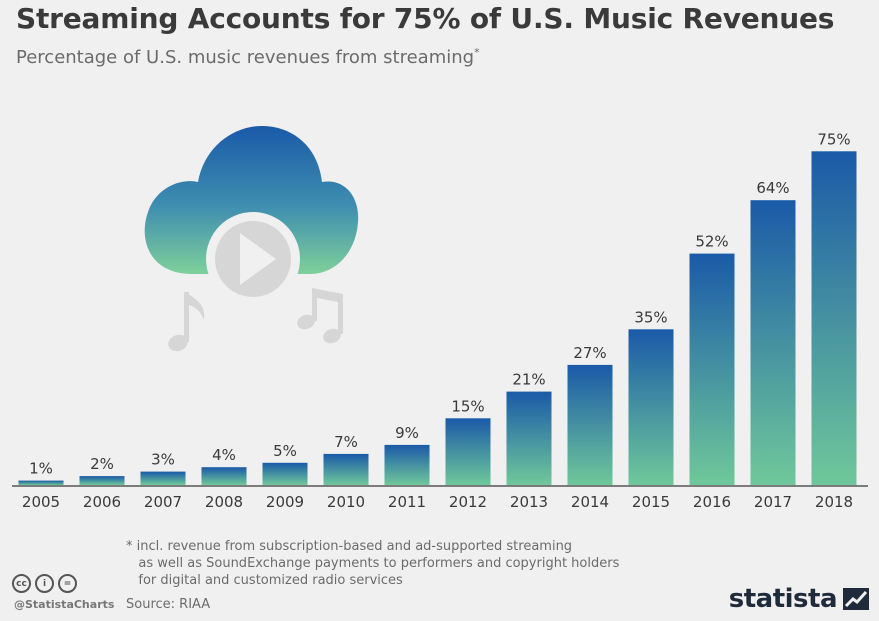 This screenshot has height=621, width=879. Describe the element at coordinates (102, 502) in the screenshot. I see `x-tick-label-2006: 2006` at that location.